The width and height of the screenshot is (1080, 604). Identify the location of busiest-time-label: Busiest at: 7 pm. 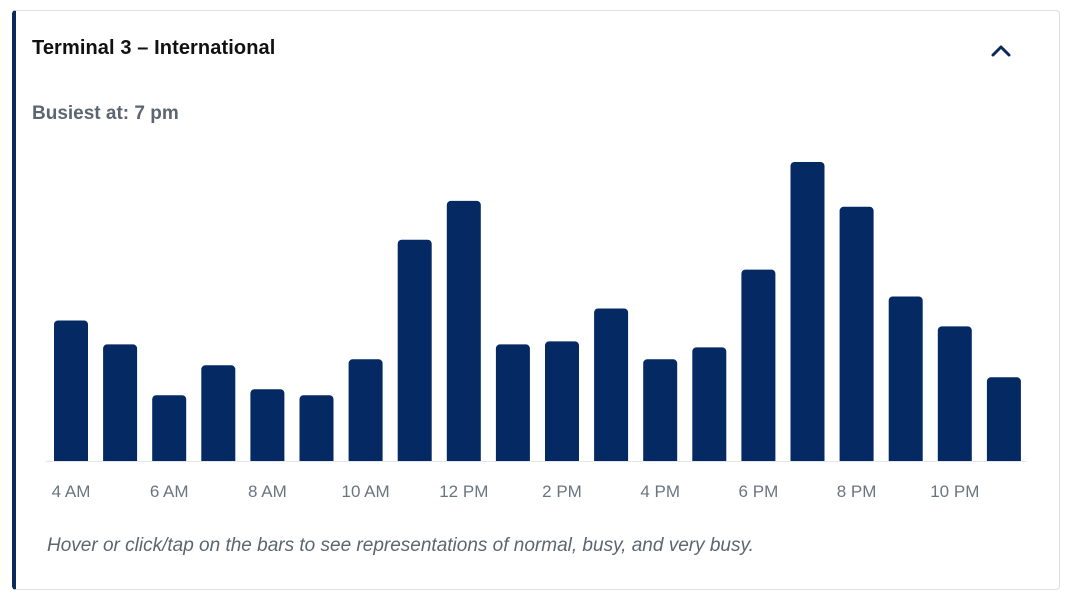
(105, 113).